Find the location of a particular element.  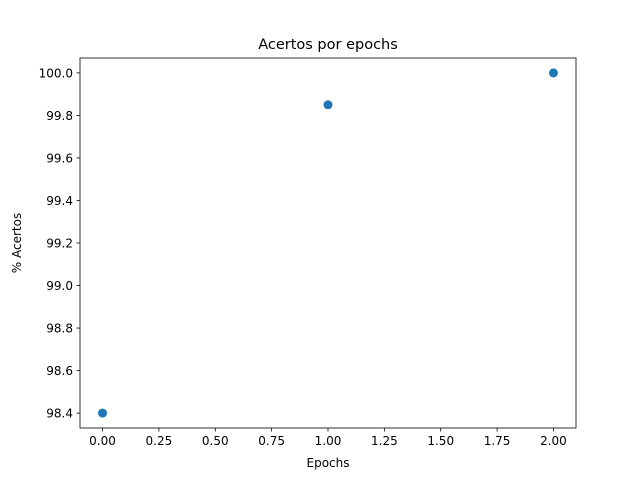

x-tick-label: 0.00 is located at coordinates (102, 441).